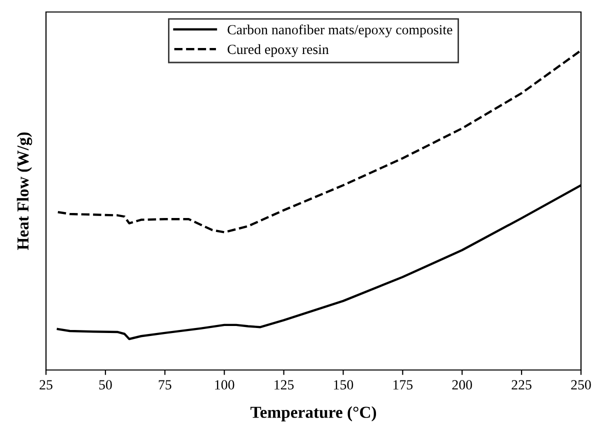 The width and height of the screenshot is (599, 430). I want to click on x-tick-label: 200, so click(462, 385).